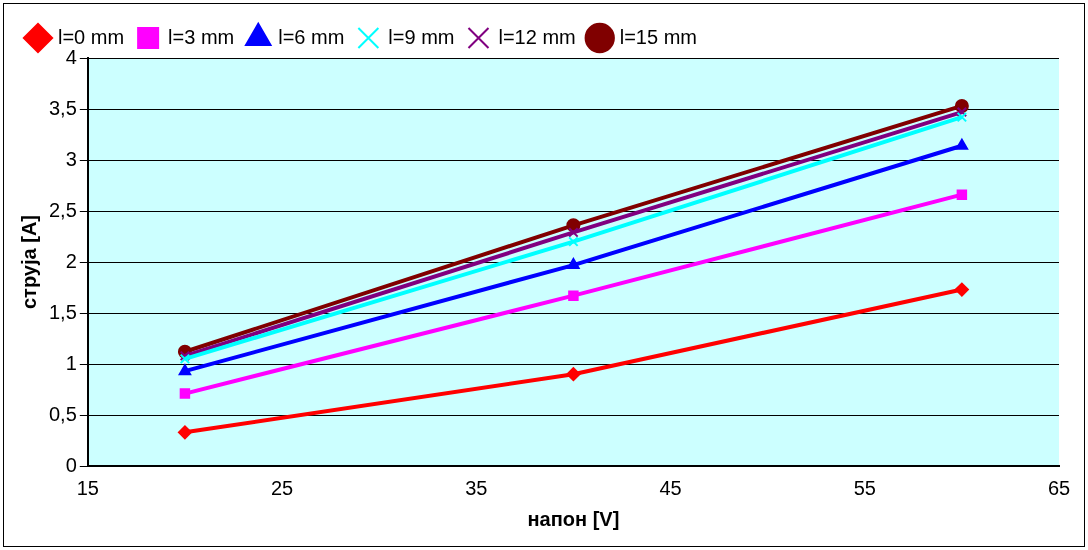 Image resolution: width=1088 pixels, height=550 pixels. Describe the element at coordinates (62, 107) in the screenshot. I see `y-tick-label: 3,5` at that location.